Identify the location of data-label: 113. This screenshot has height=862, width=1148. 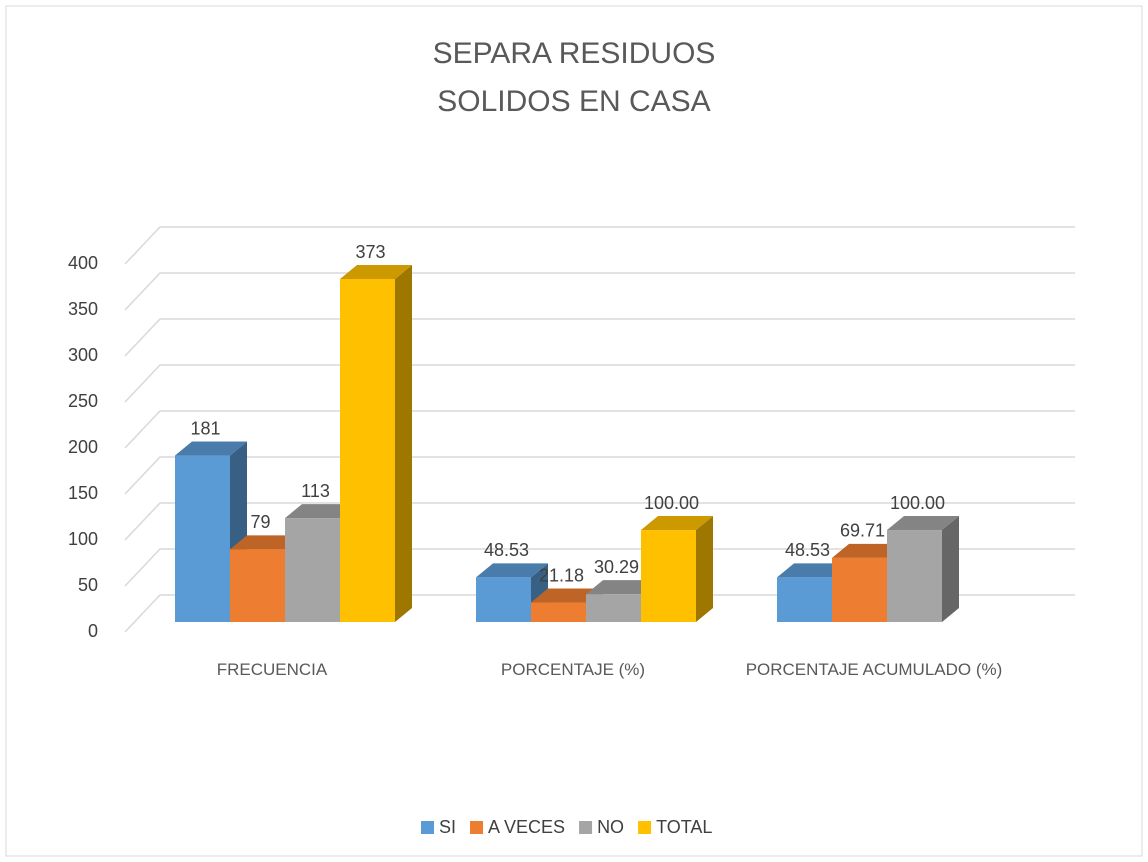
(315, 491).